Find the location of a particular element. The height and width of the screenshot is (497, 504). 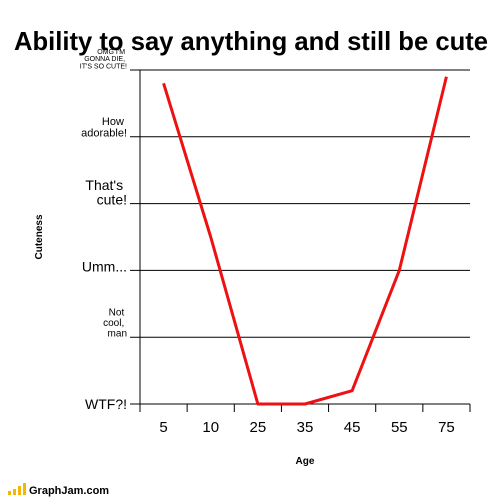

y-tick-label: How adorable! is located at coordinates (104, 128).